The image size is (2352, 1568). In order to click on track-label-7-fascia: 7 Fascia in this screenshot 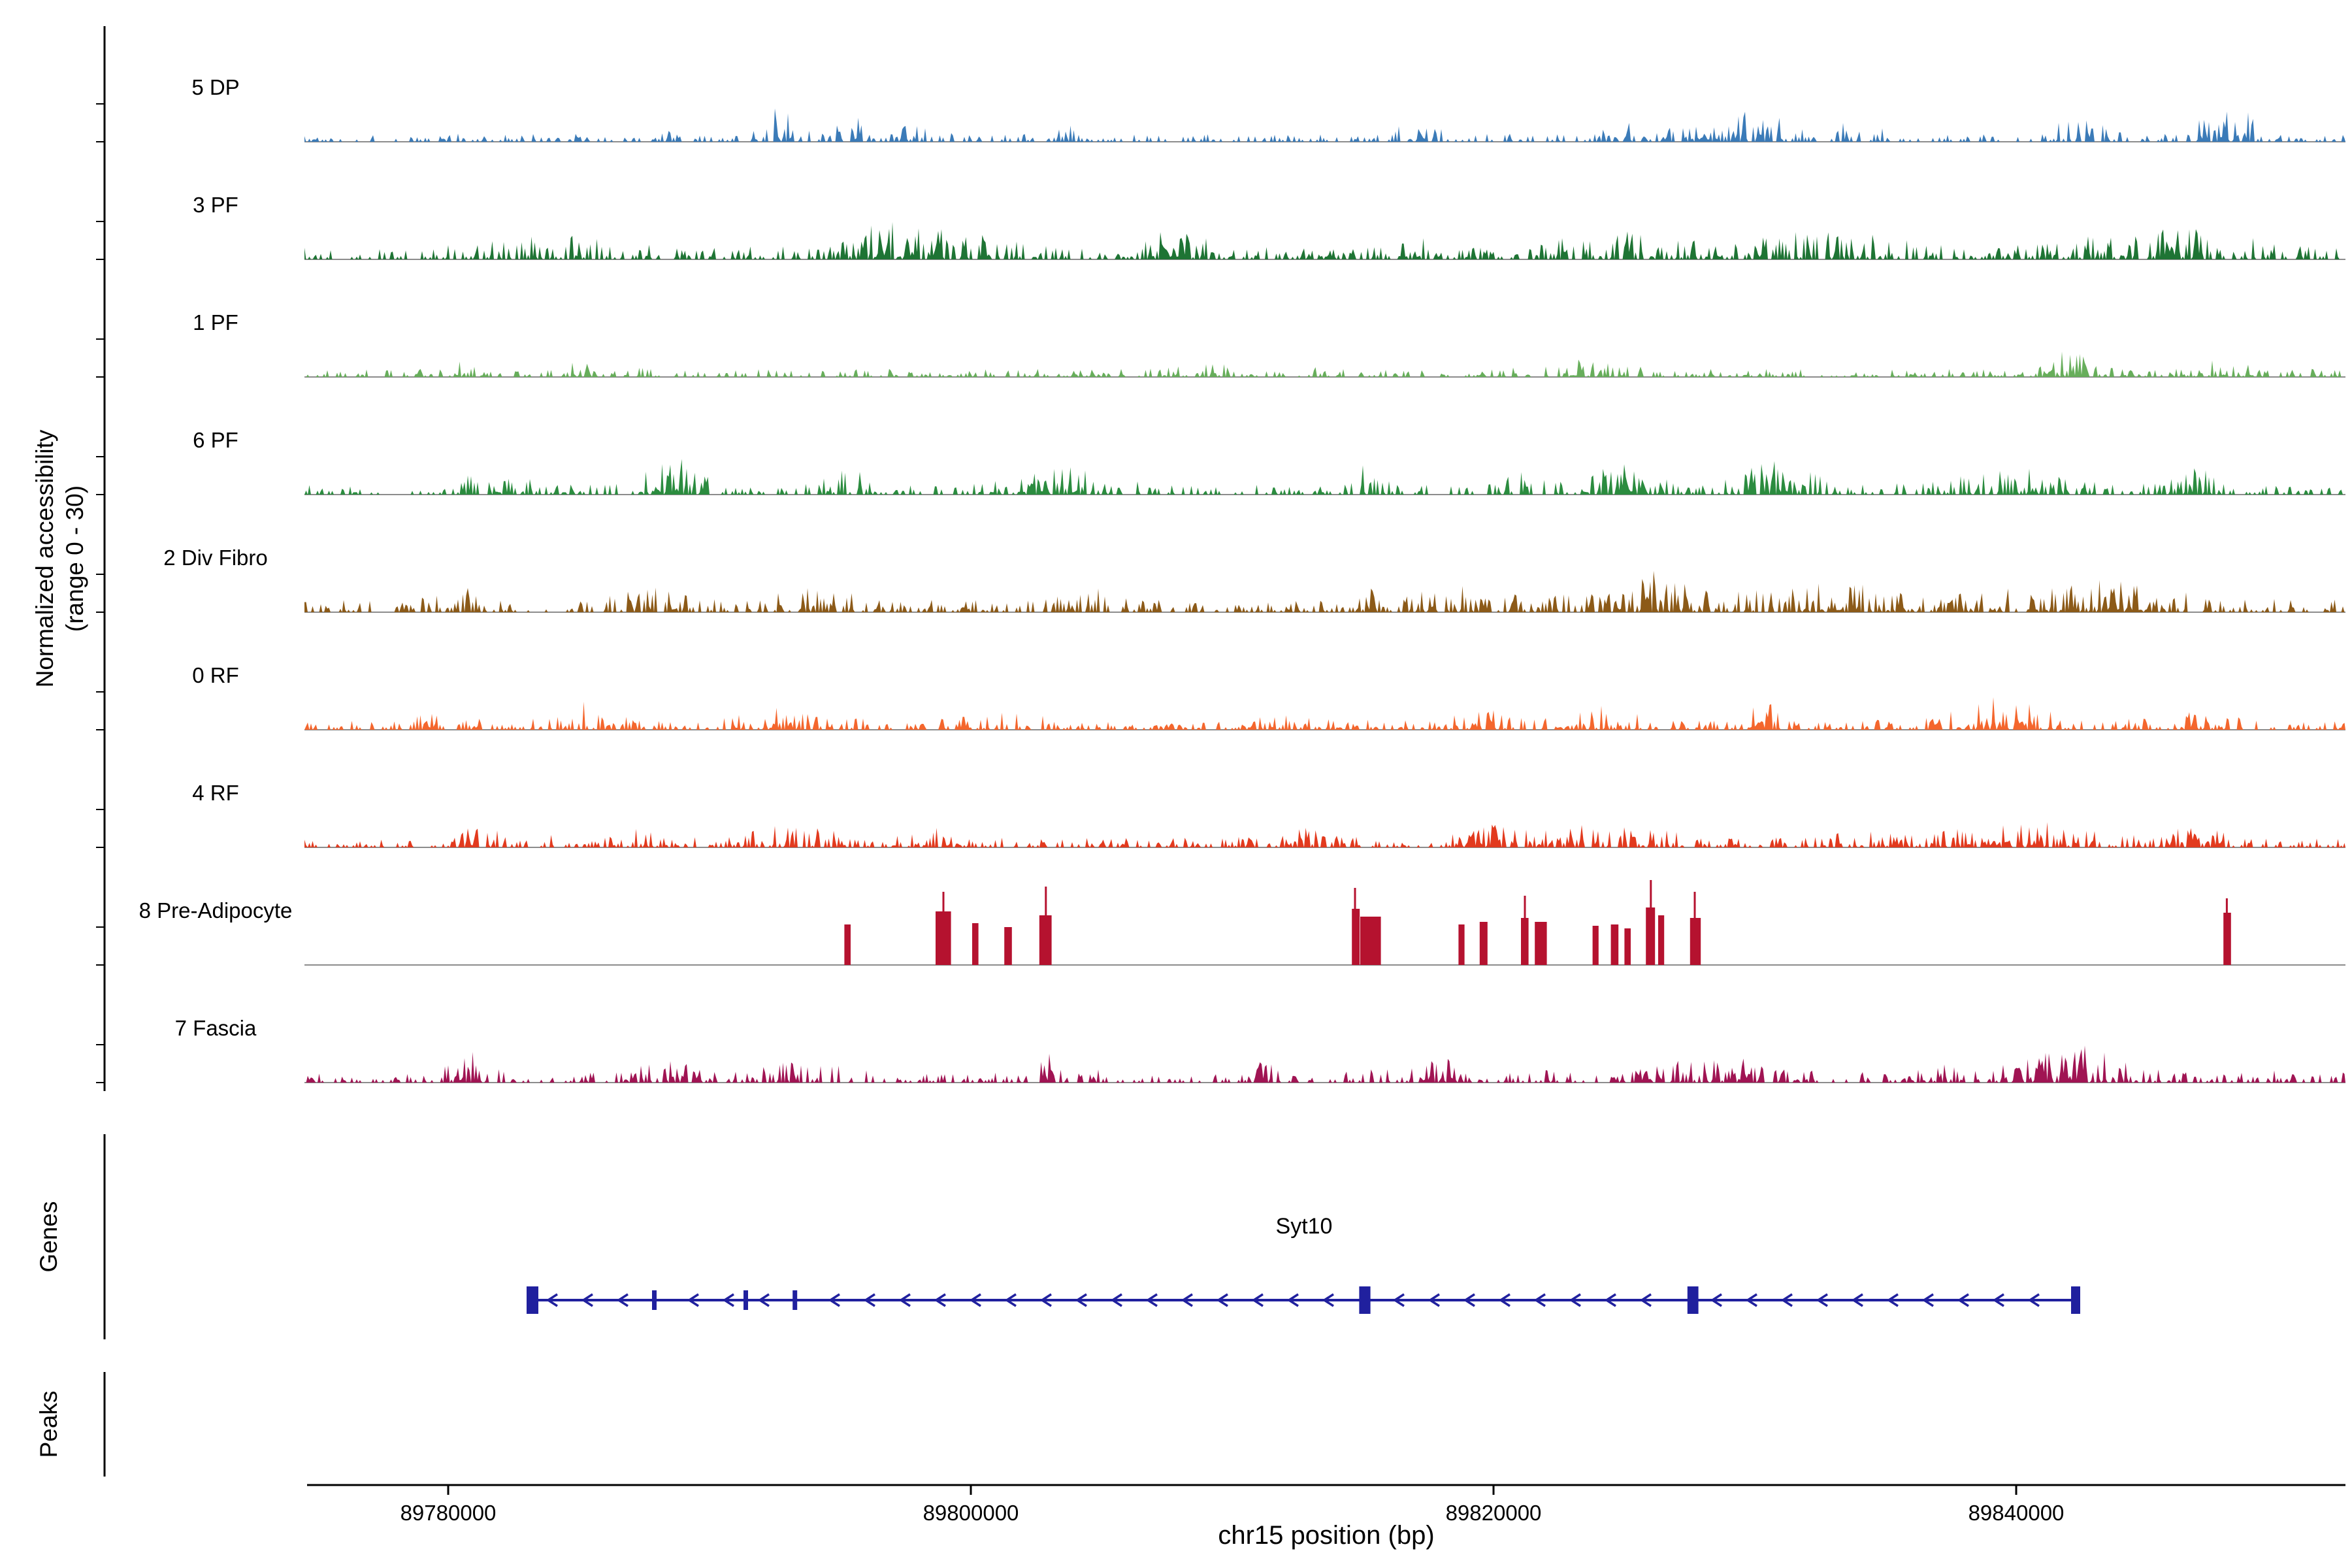, I will do `click(215, 1028)`.